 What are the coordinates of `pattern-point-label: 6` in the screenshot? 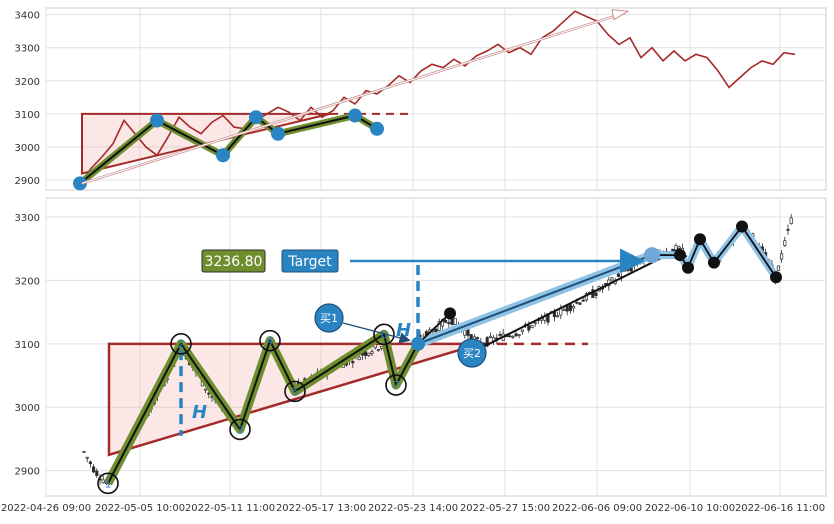 It's located at (384, 334).